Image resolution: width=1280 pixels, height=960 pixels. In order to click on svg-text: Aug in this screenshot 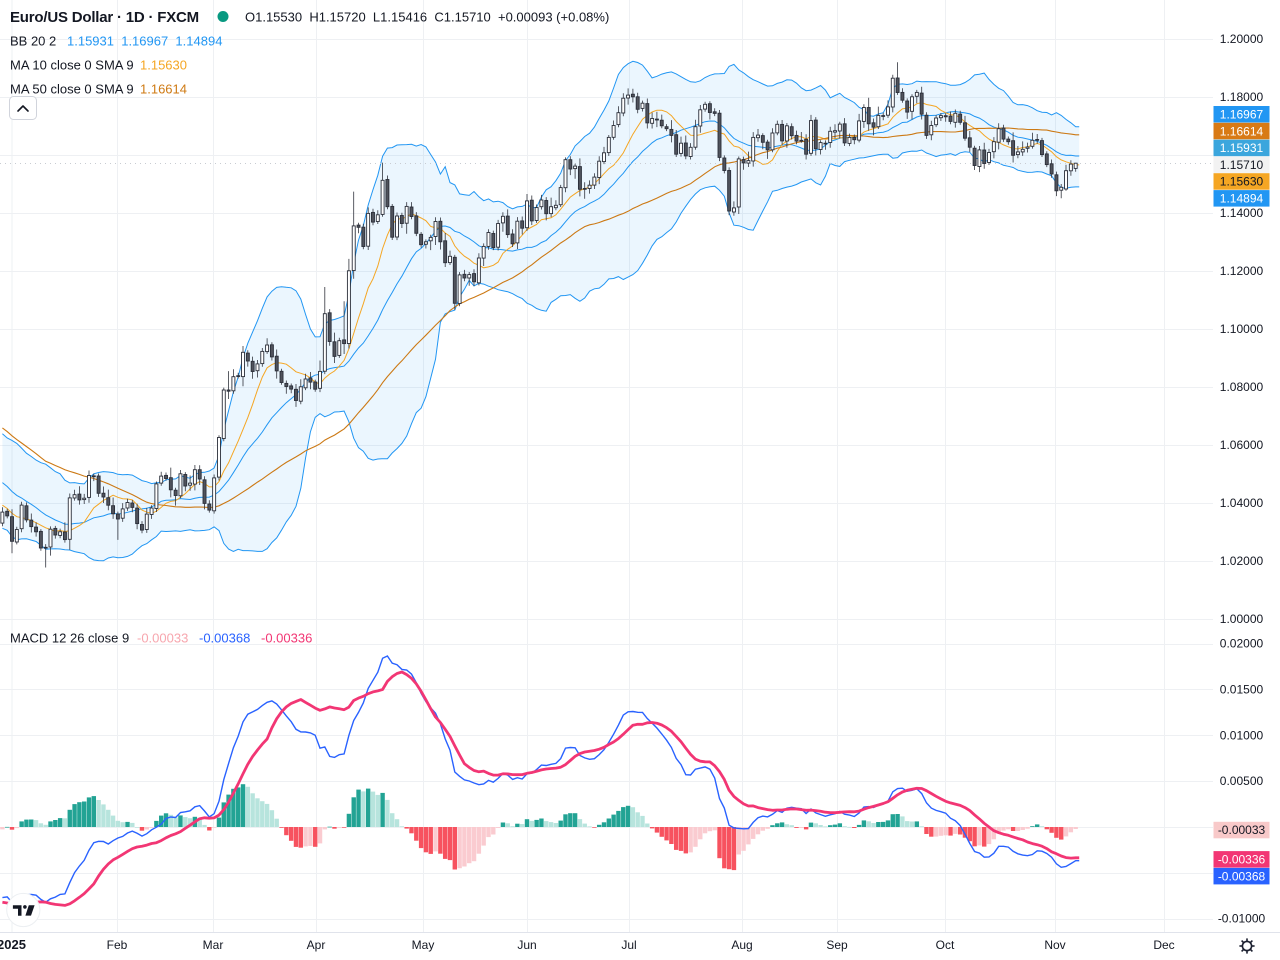, I will do `click(741, 945)`.